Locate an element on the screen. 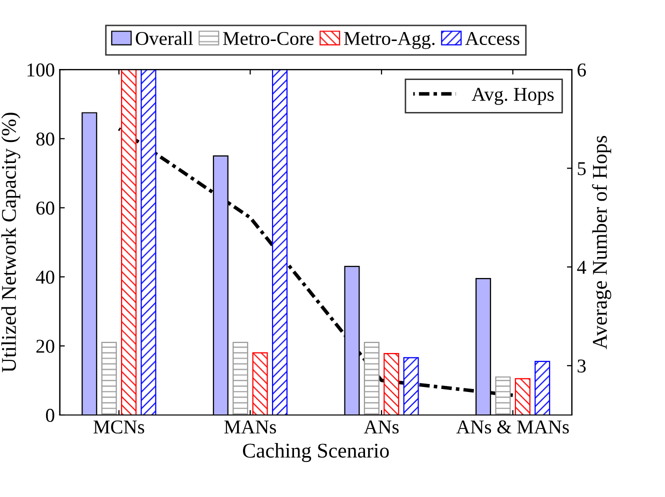 The width and height of the screenshot is (665, 497). x-tick-label: ANs & MANs is located at coordinates (512, 427).